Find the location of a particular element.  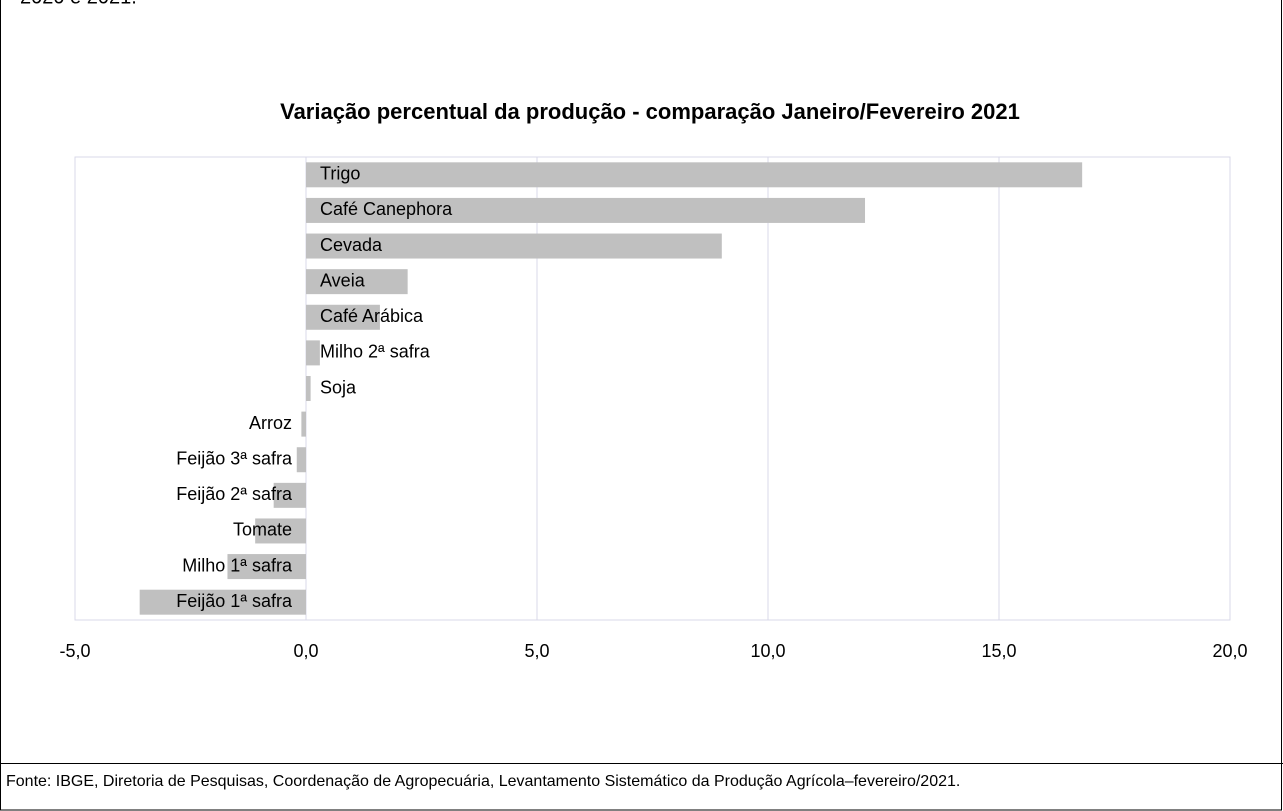

category-label: Milho 1ª safra is located at coordinates (237, 565).